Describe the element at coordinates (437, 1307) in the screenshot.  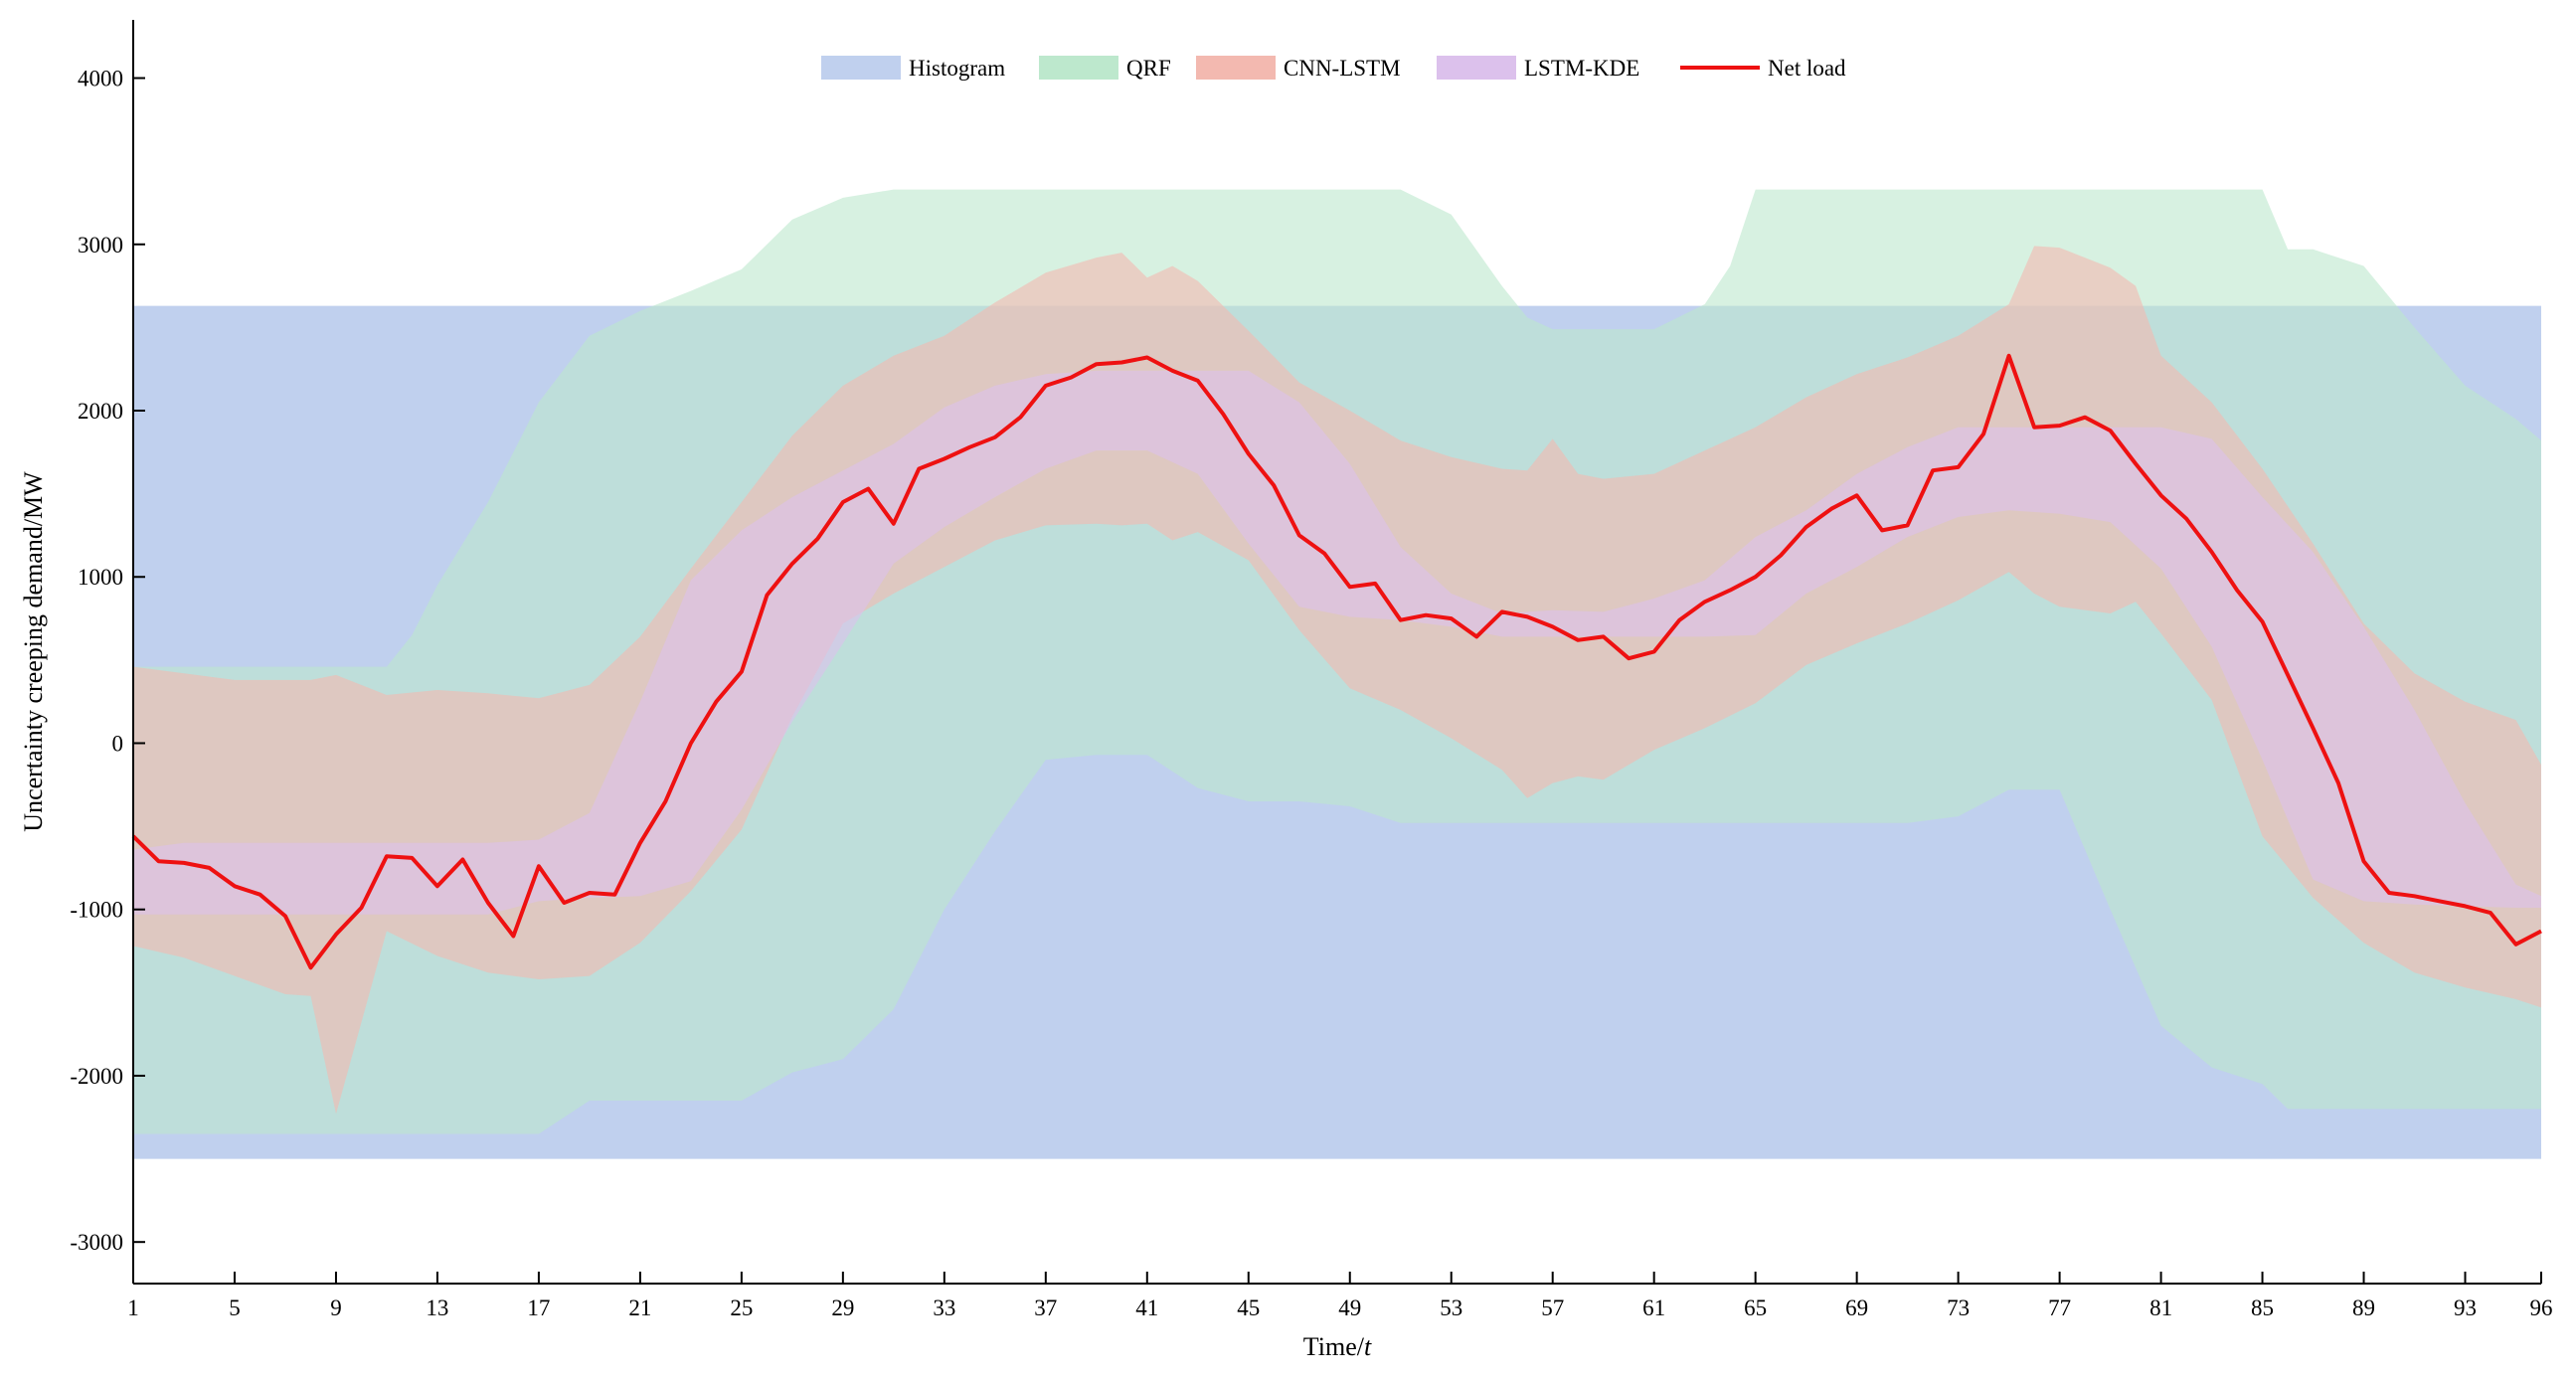
I see `x-tick-label: 13` at that location.